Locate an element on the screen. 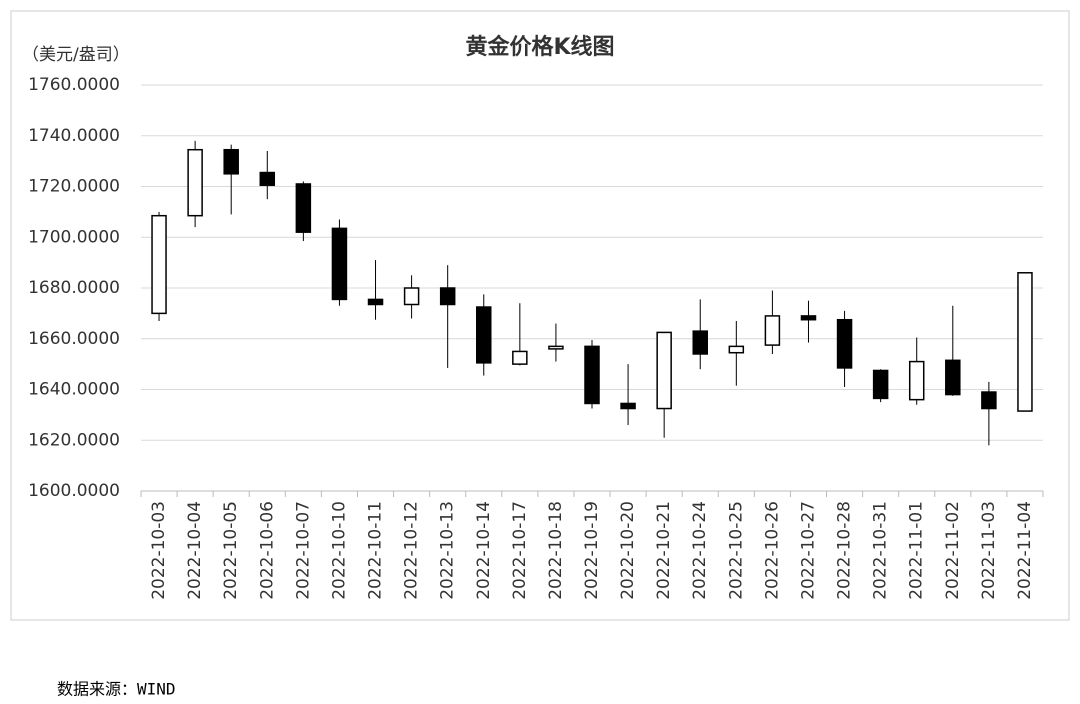 The height and width of the screenshot is (704, 1080). x-tick-label: 2022-11-03 is located at coordinates (989, 550).